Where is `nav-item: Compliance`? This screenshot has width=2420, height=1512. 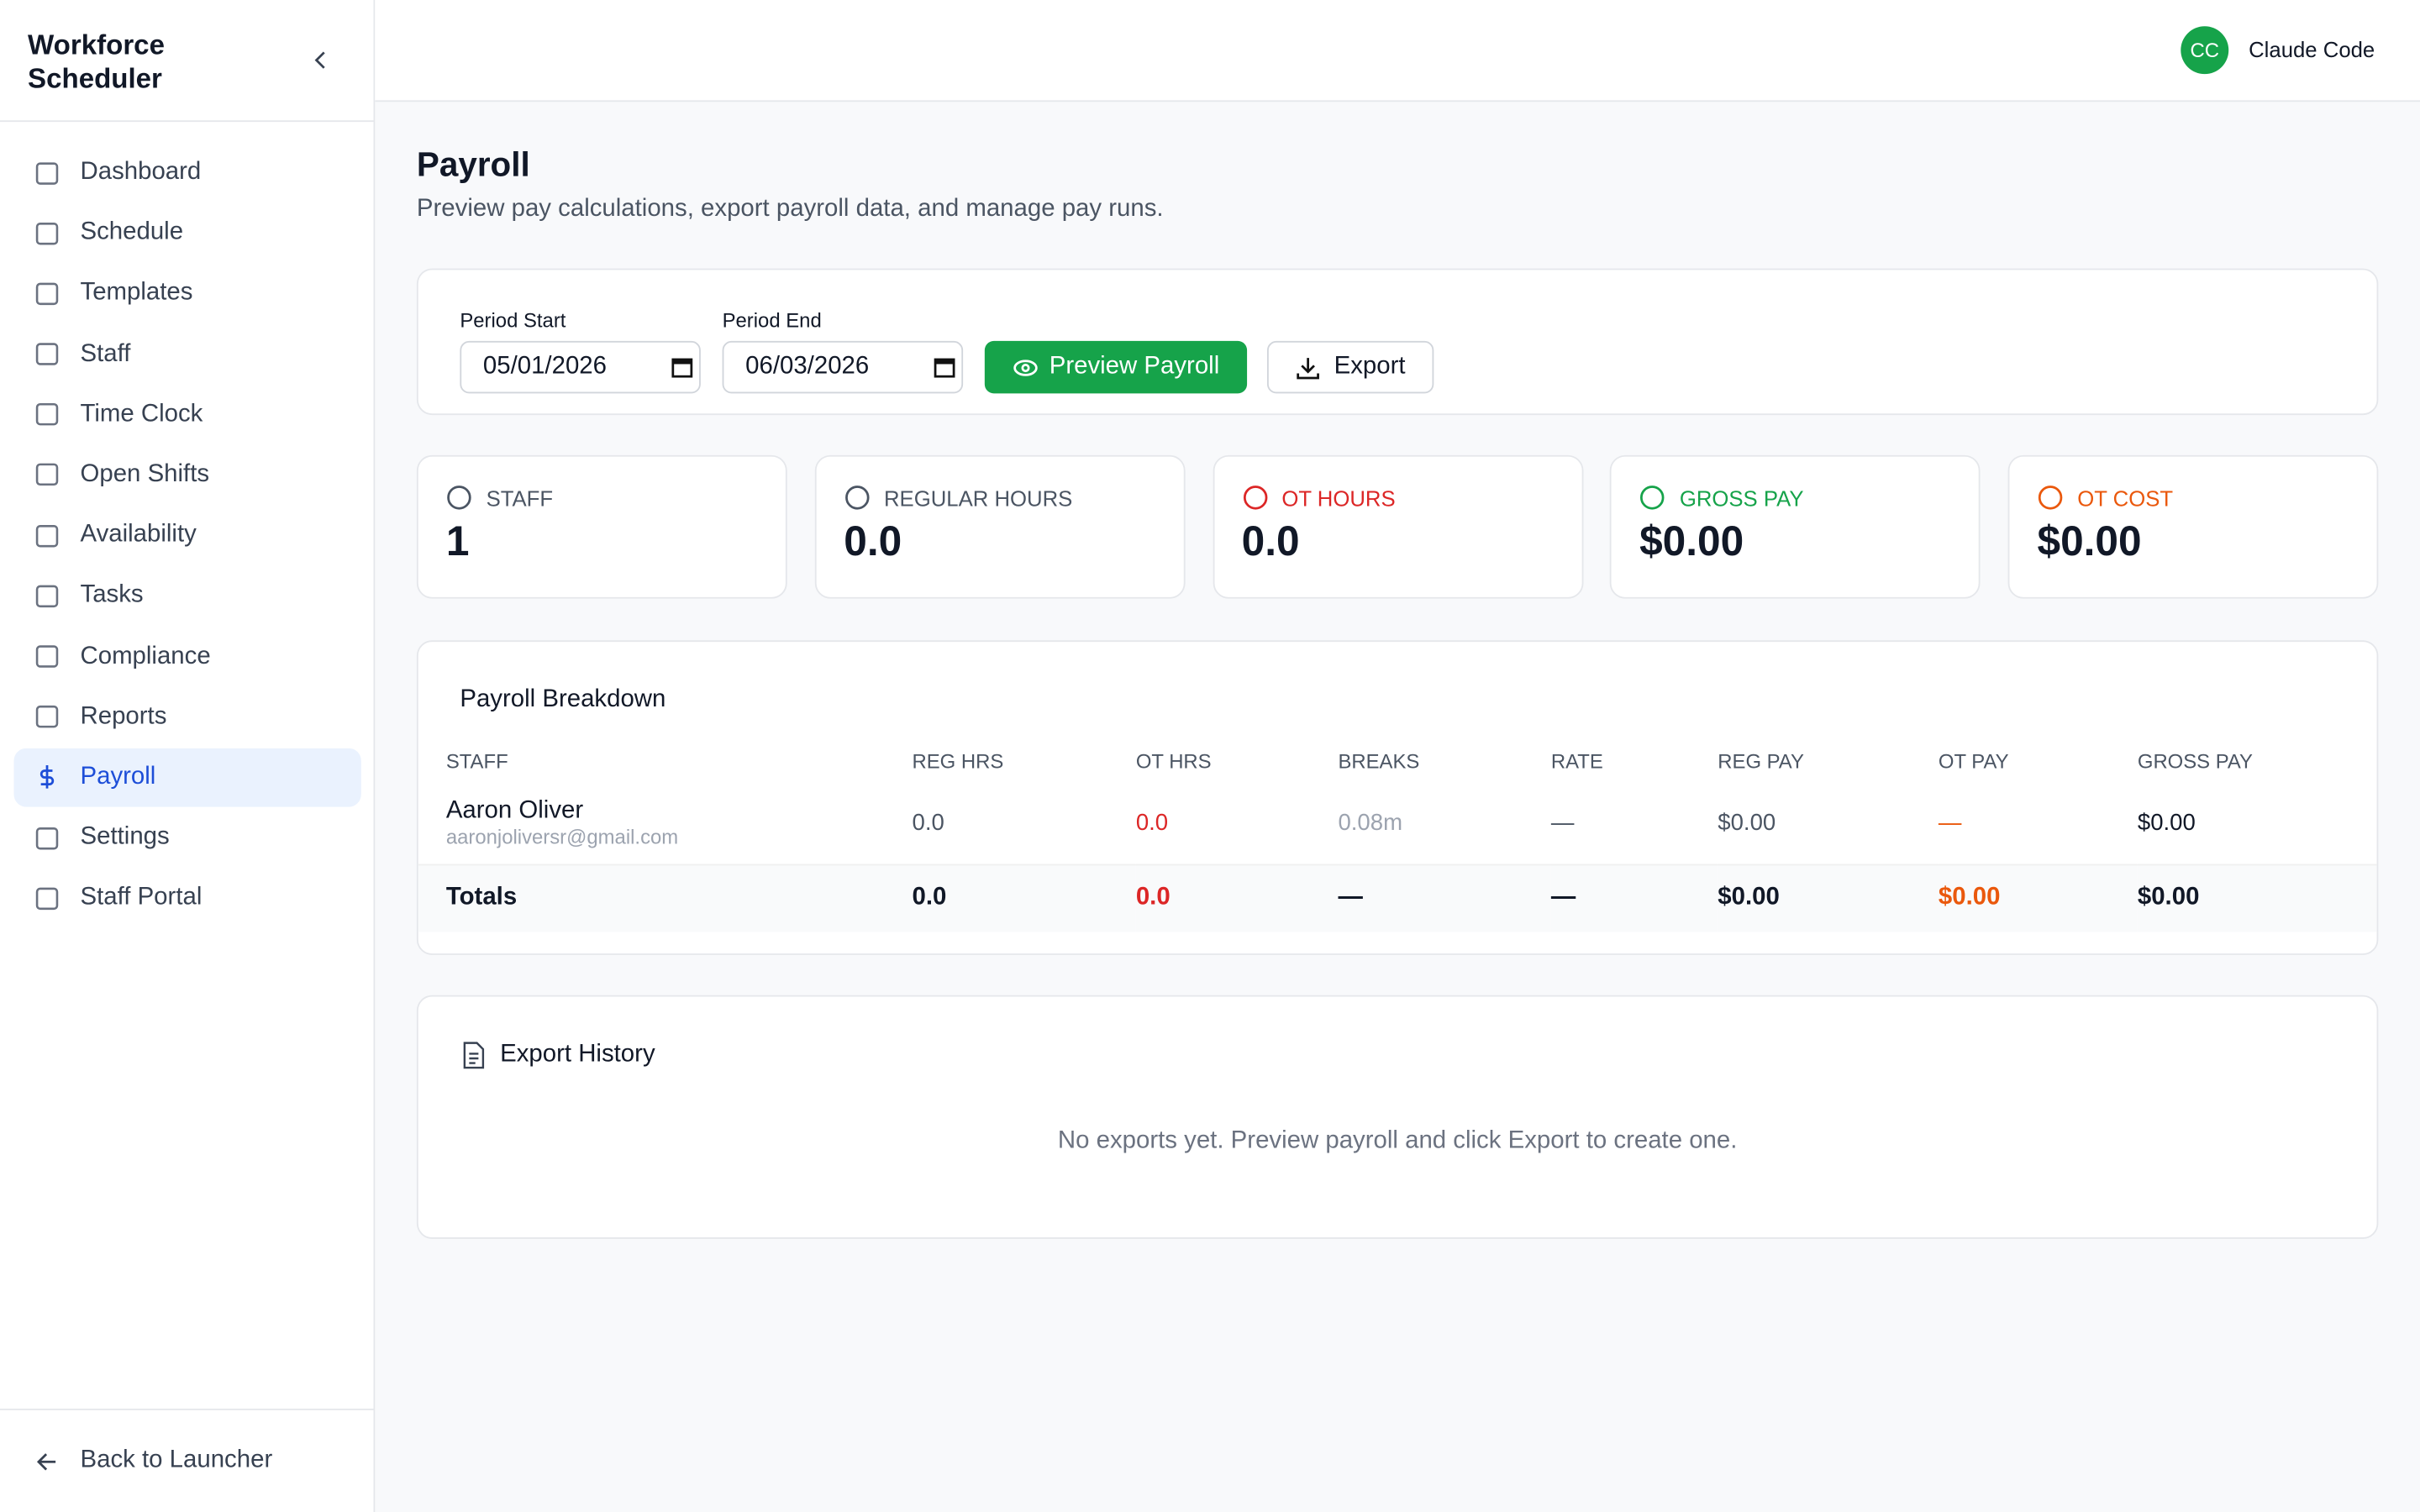 nav-item: Compliance is located at coordinates (187, 656).